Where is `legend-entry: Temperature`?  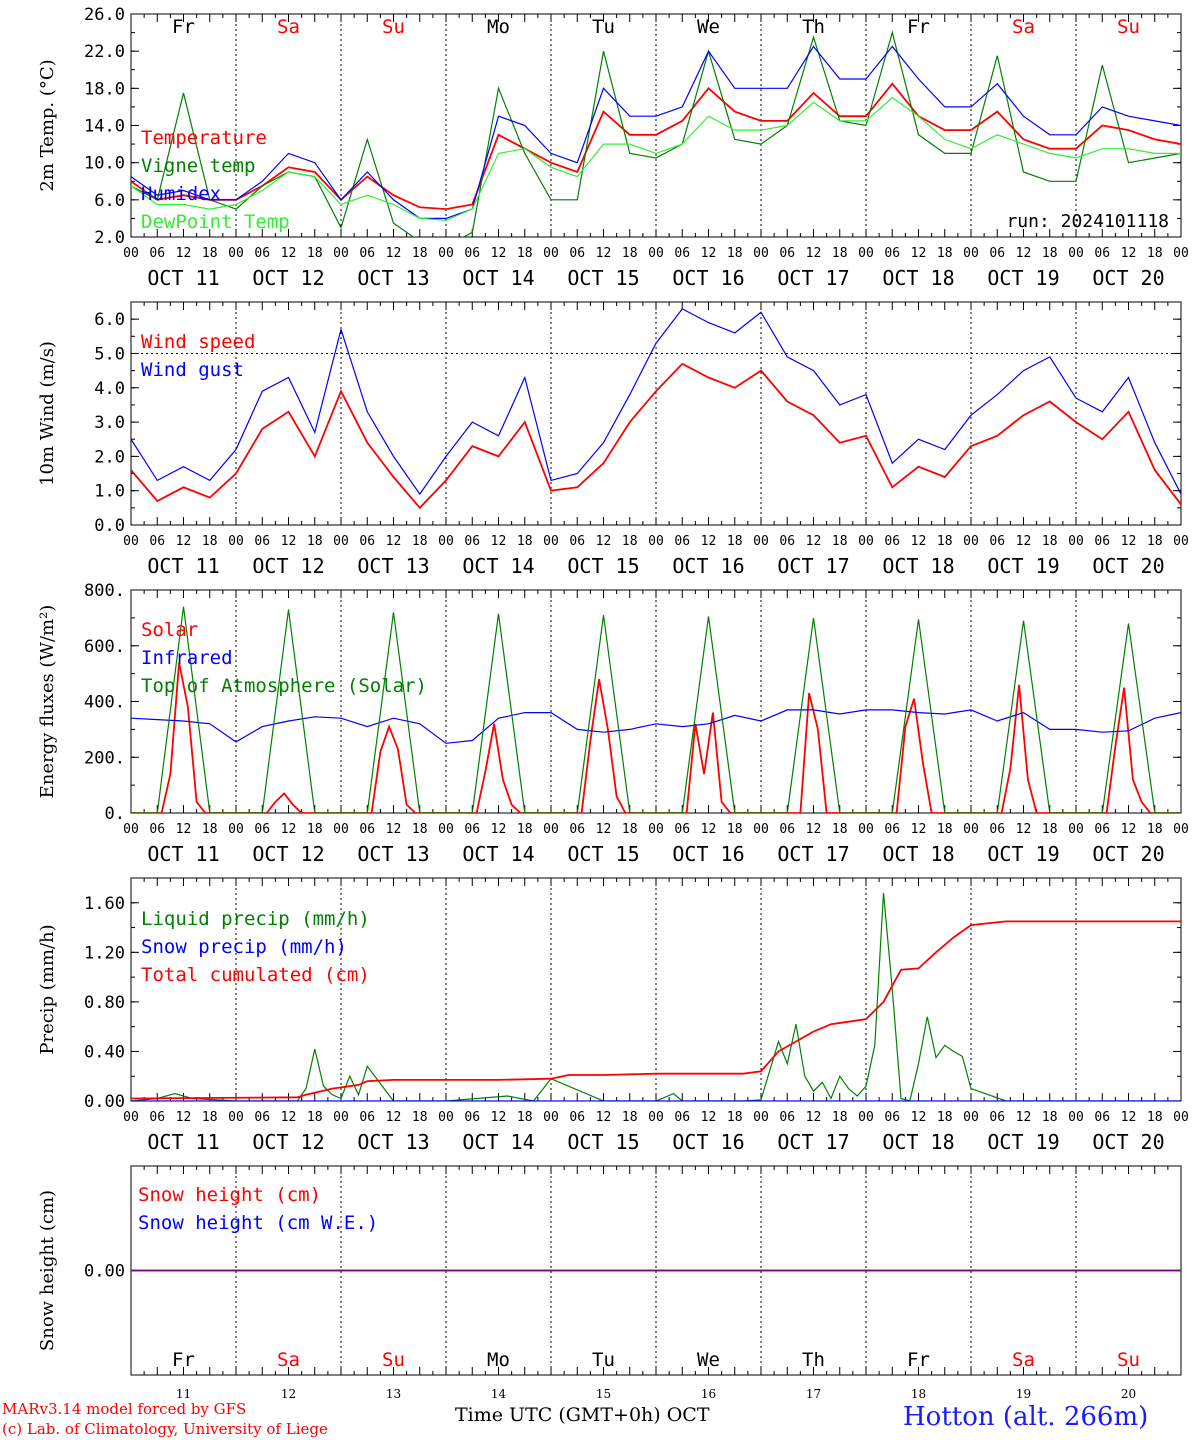
legend-entry: Temperature is located at coordinates (204, 138).